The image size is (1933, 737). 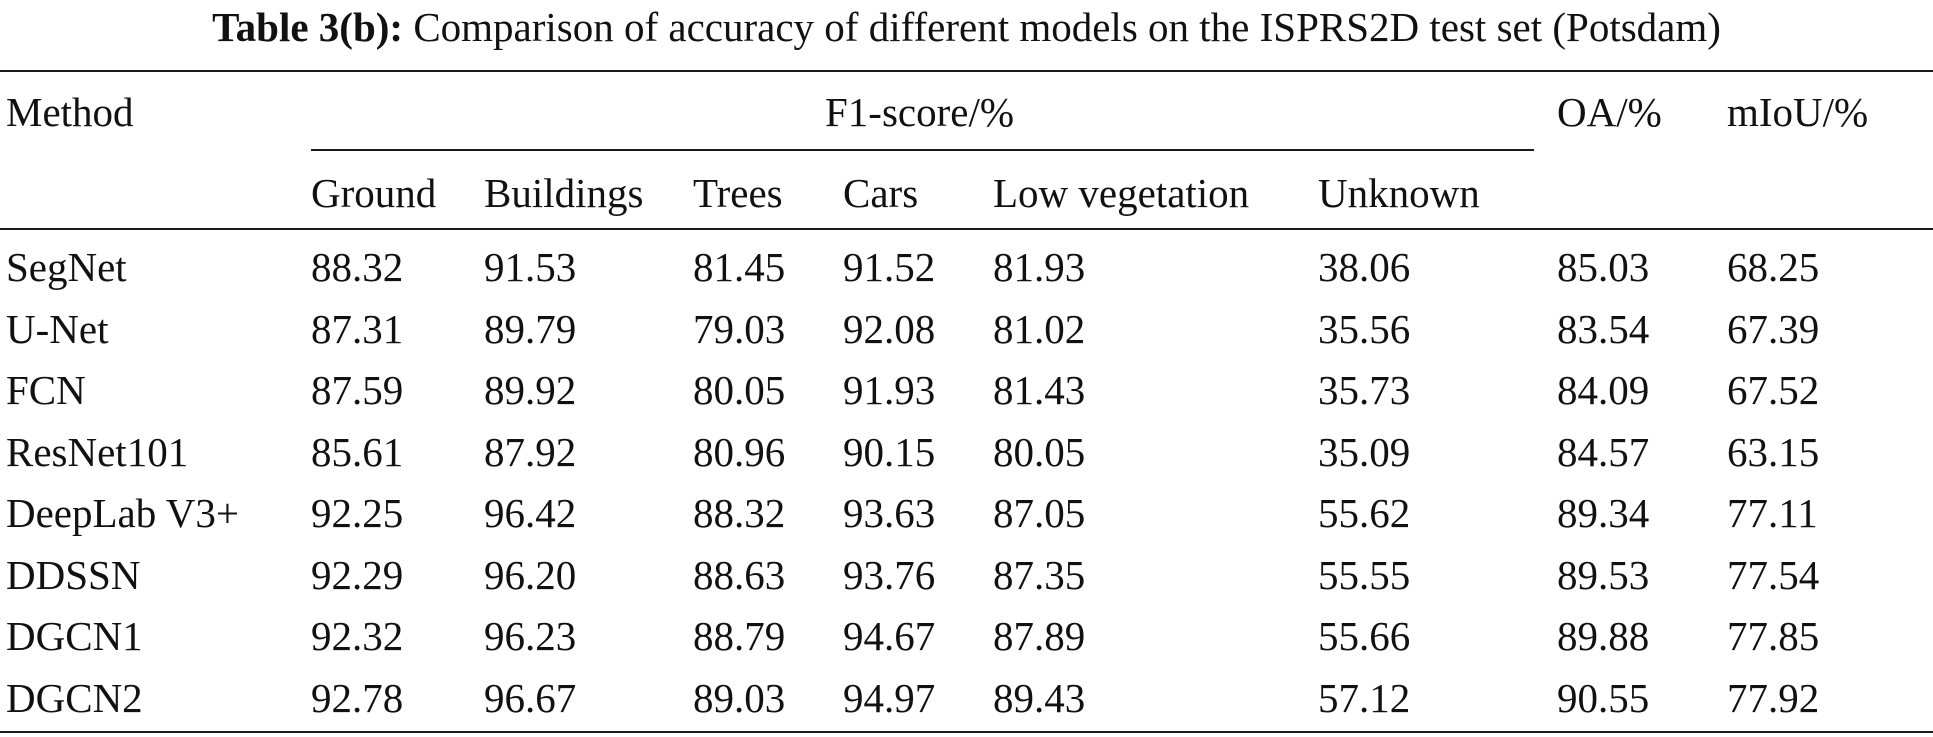 I want to click on row-value: 96.20, so click(x=530, y=574).